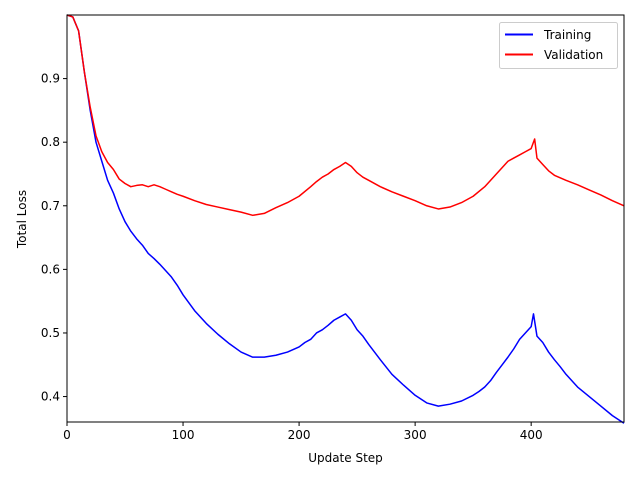 This screenshot has width=640, height=480. Describe the element at coordinates (558, 45) in the screenshot. I see `legend: Training Validation` at that location.